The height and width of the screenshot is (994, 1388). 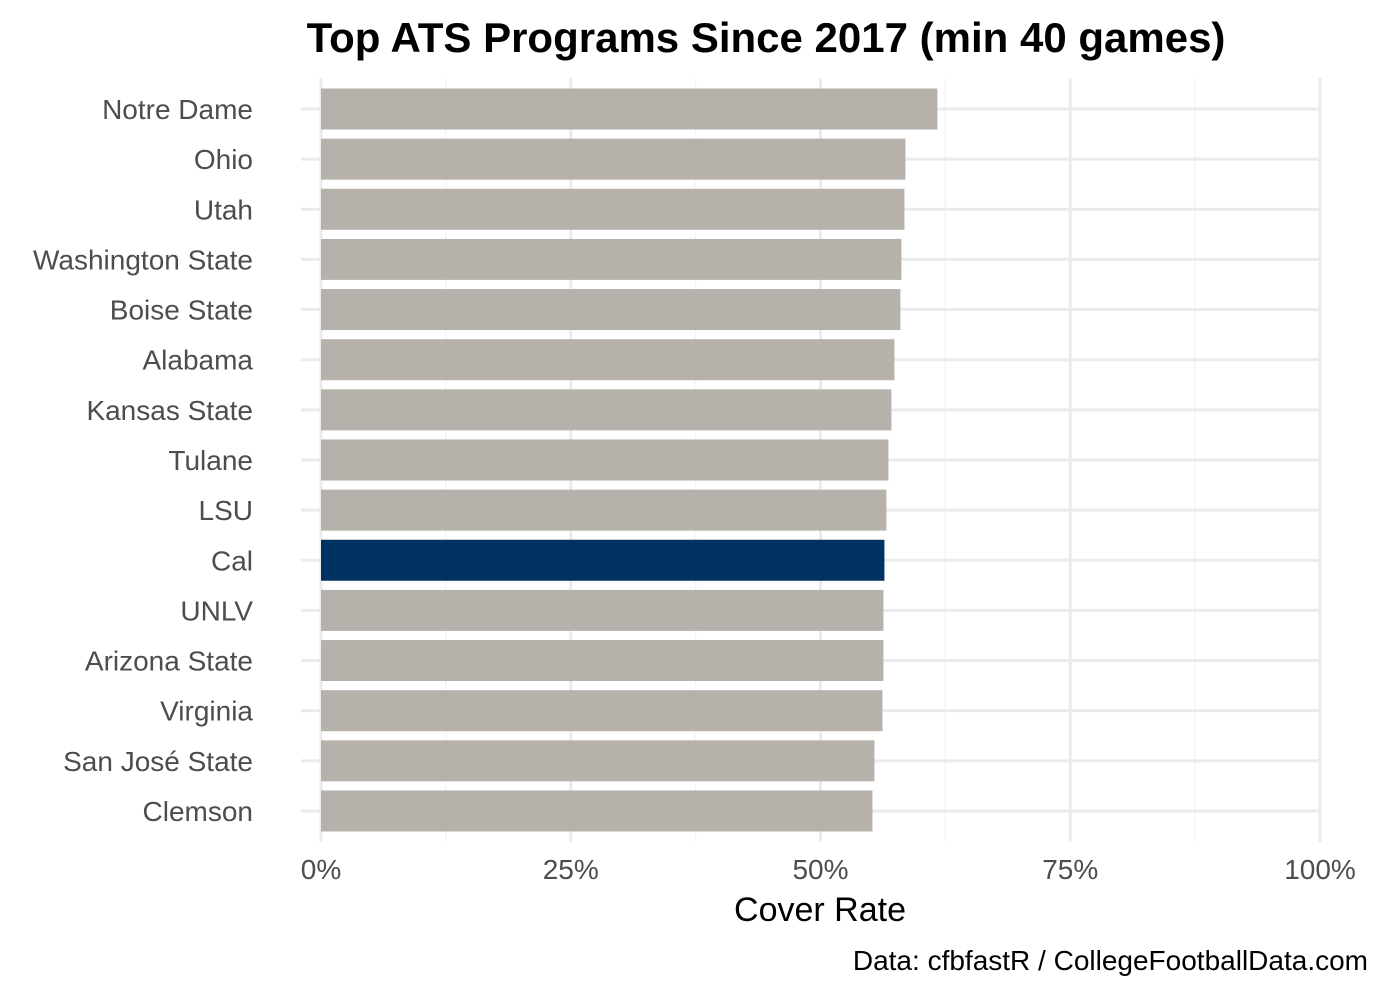 What do you see at coordinates (210, 460) in the screenshot?
I see `y-tick-label: Tulane` at bounding box center [210, 460].